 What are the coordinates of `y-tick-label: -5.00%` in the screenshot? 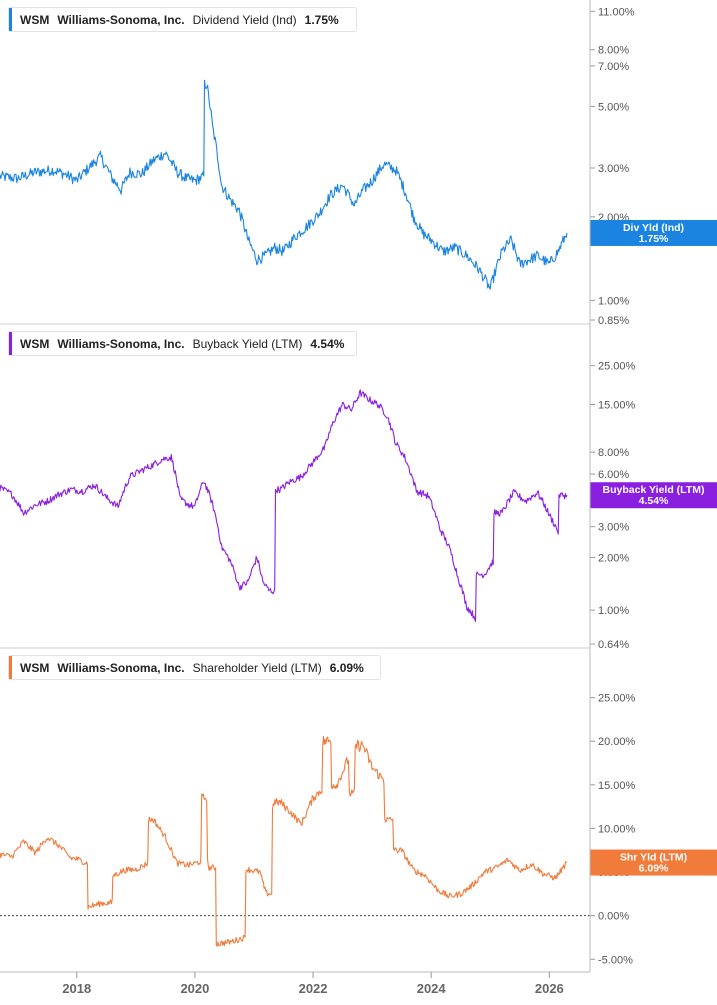 It's located at (615, 960).